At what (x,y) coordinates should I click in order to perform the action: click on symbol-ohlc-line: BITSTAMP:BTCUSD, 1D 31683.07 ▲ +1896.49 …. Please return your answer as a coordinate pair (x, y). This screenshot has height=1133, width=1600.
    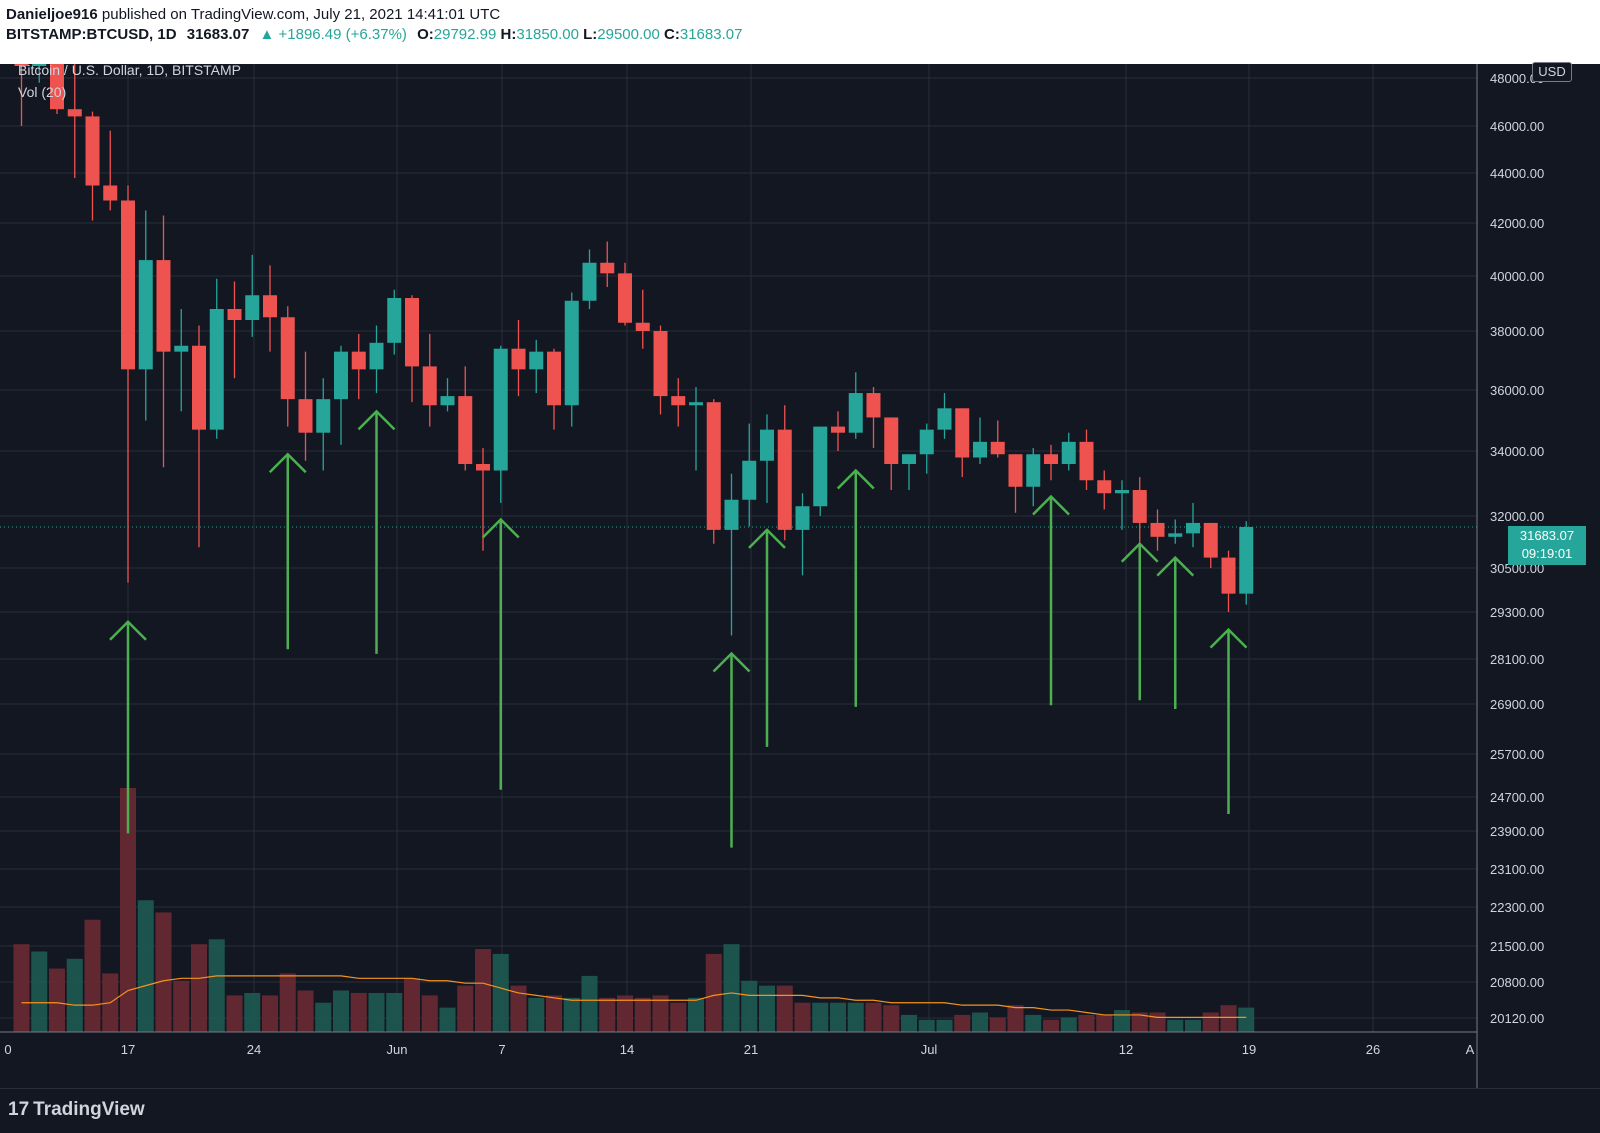
    Looking at the image, I should click on (374, 34).